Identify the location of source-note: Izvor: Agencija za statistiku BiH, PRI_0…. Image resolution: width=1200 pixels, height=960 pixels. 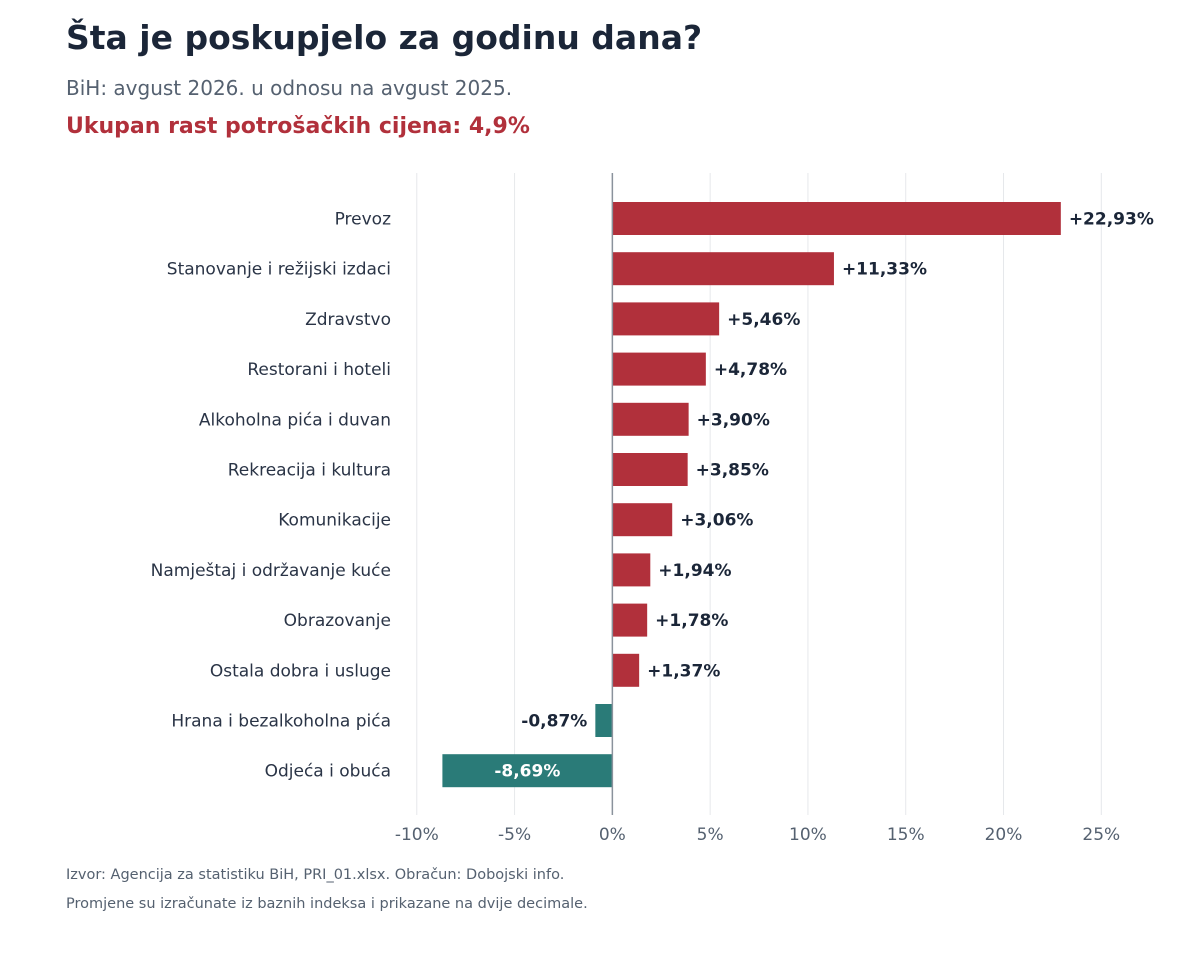
(315, 875).